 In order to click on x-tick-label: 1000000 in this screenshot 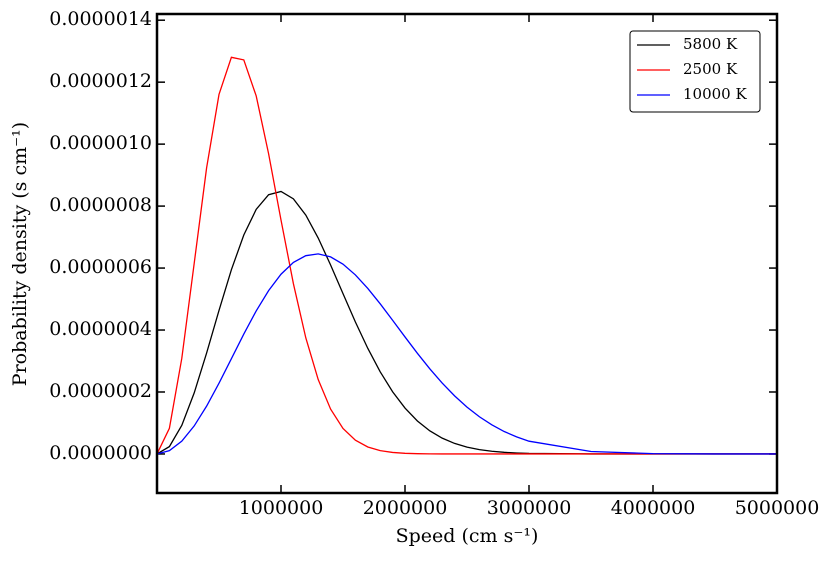, I will do `click(281, 508)`.